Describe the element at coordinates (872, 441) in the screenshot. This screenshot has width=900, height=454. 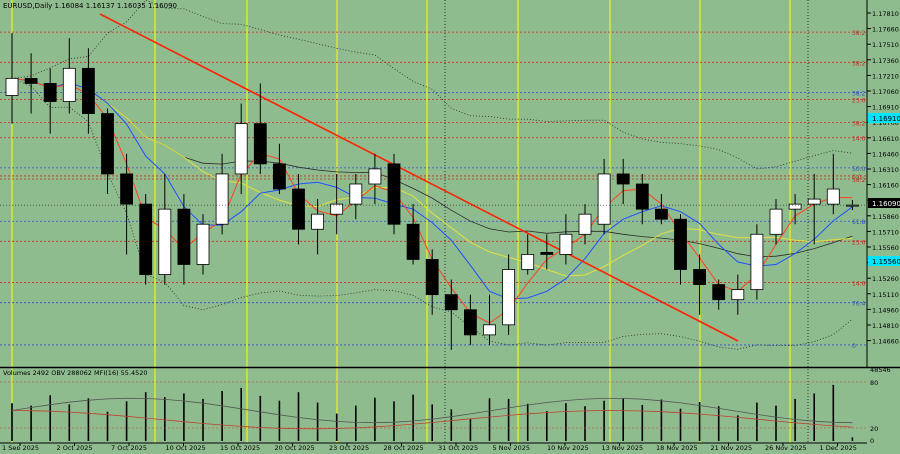
I see `volume-axis-label: 0` at that location.